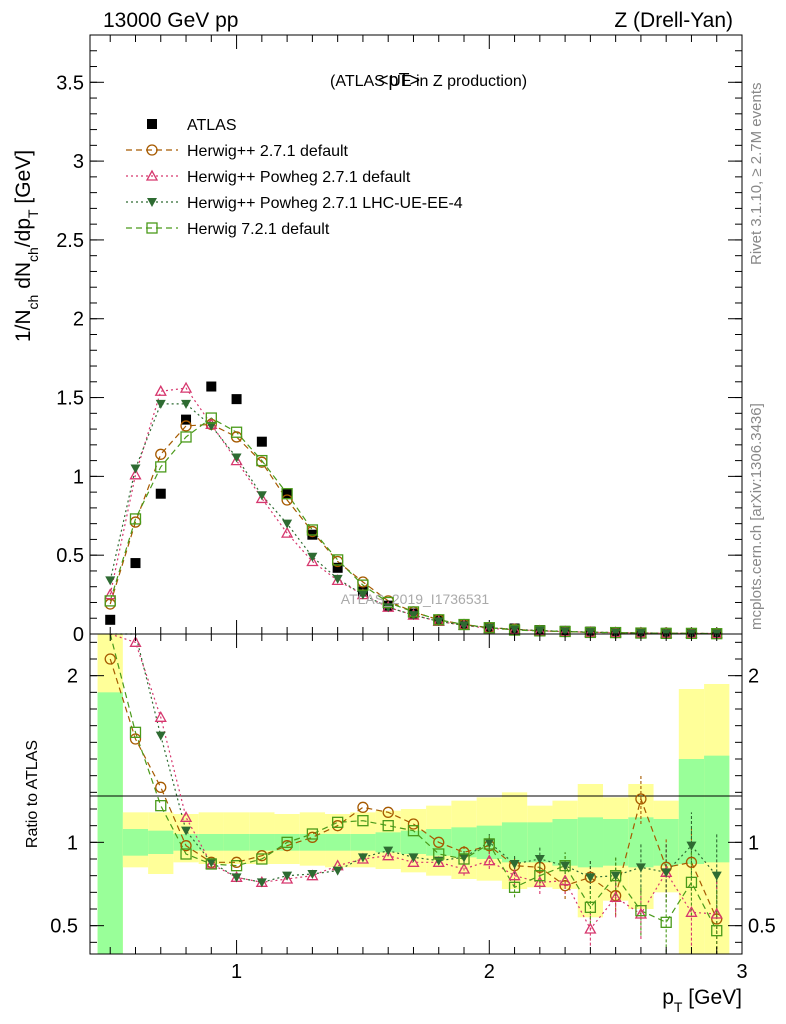 This screenshot has height=1024, width=786. Describe the element at coordinates (32, 794) in the screenshot. I see `lower-ylabel: Ratio to ATLAS` at that location.